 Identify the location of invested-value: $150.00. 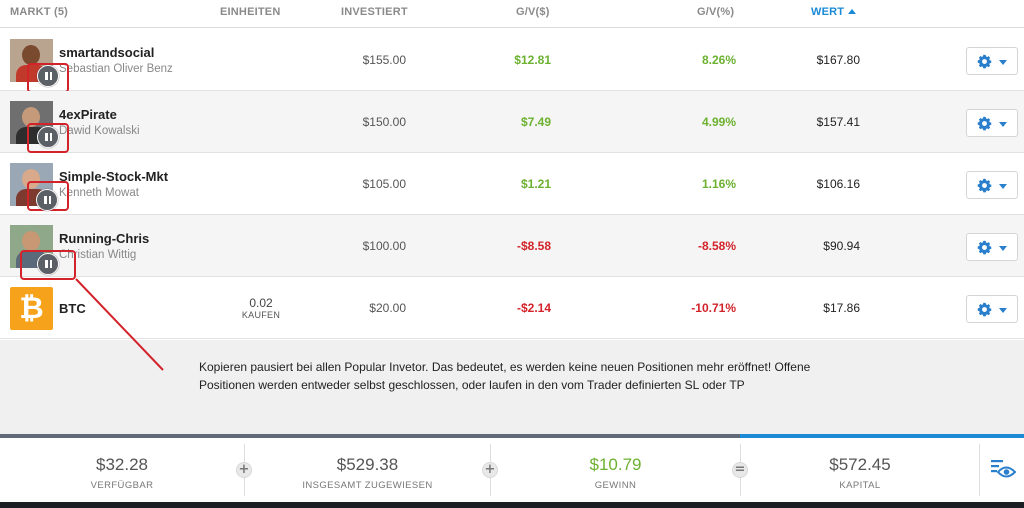
(384, 122).